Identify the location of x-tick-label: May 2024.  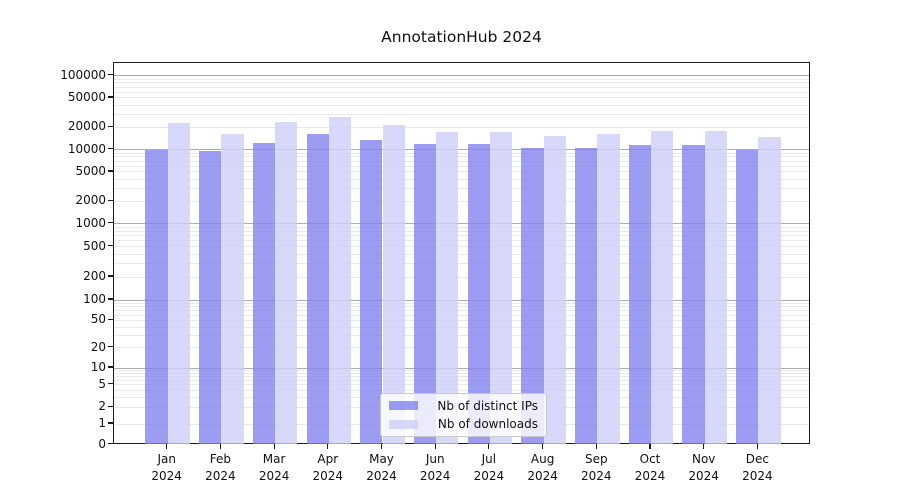
(381, 467).